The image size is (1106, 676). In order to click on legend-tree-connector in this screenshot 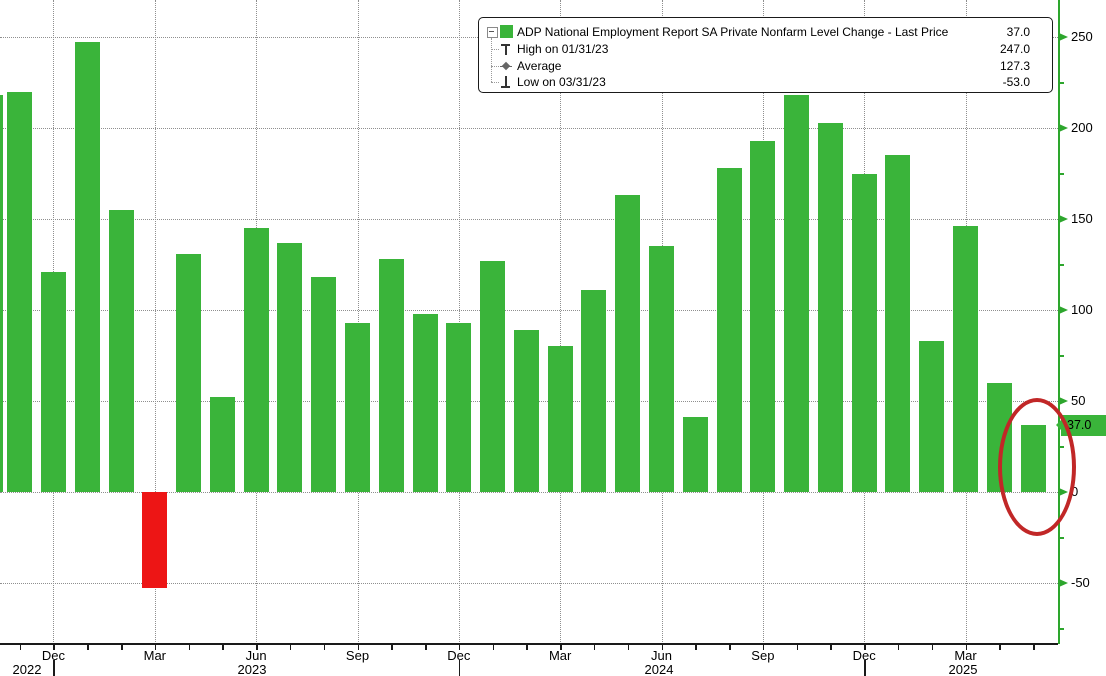, I will do `click(491, 60)`.